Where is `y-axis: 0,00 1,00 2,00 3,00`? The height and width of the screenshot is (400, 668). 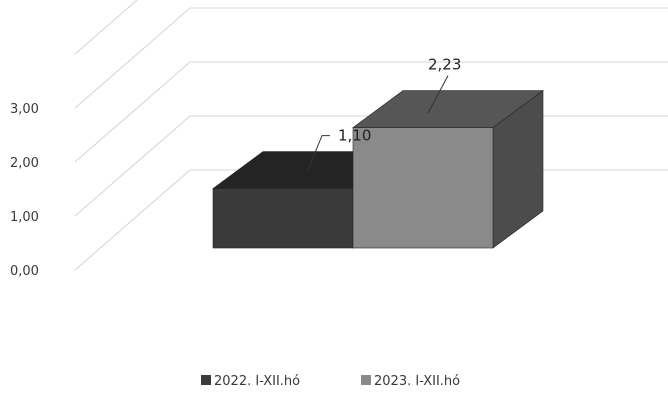 y-axis: 0,00 1,00 2,00 3,00 is located at coordinates (24, 190).